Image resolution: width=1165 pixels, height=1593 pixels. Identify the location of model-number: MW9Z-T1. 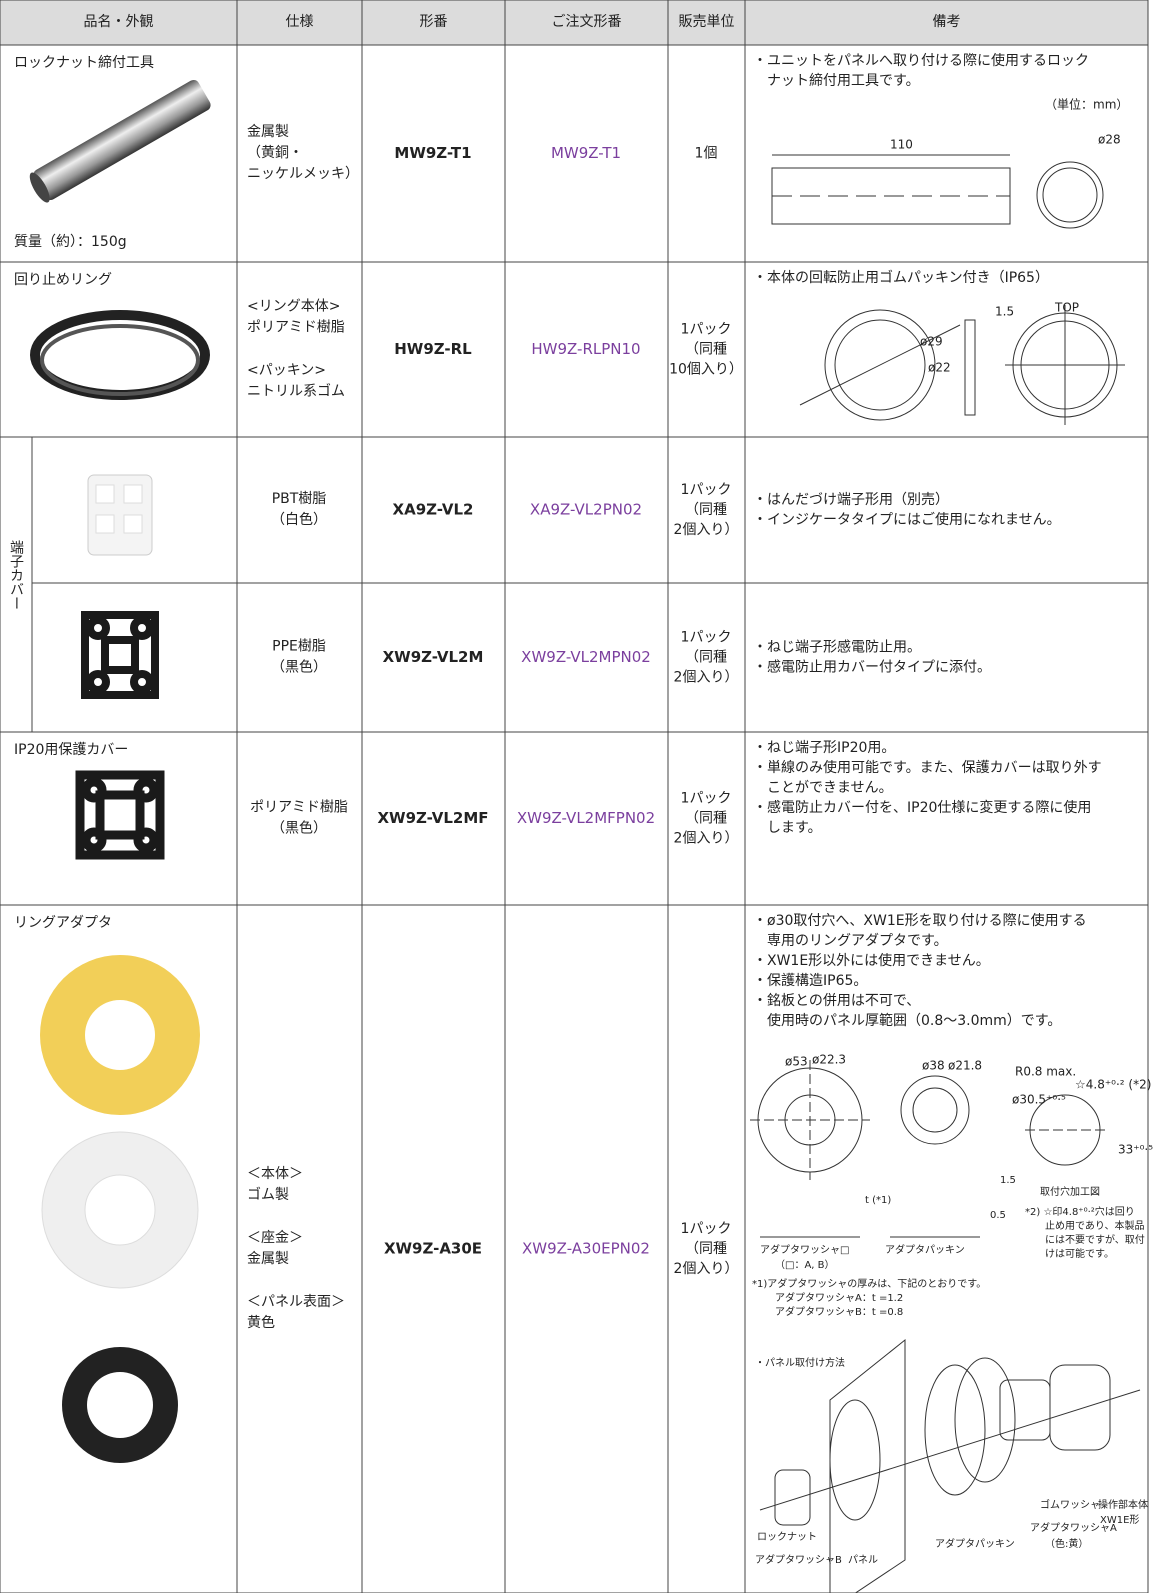
(432, 153).